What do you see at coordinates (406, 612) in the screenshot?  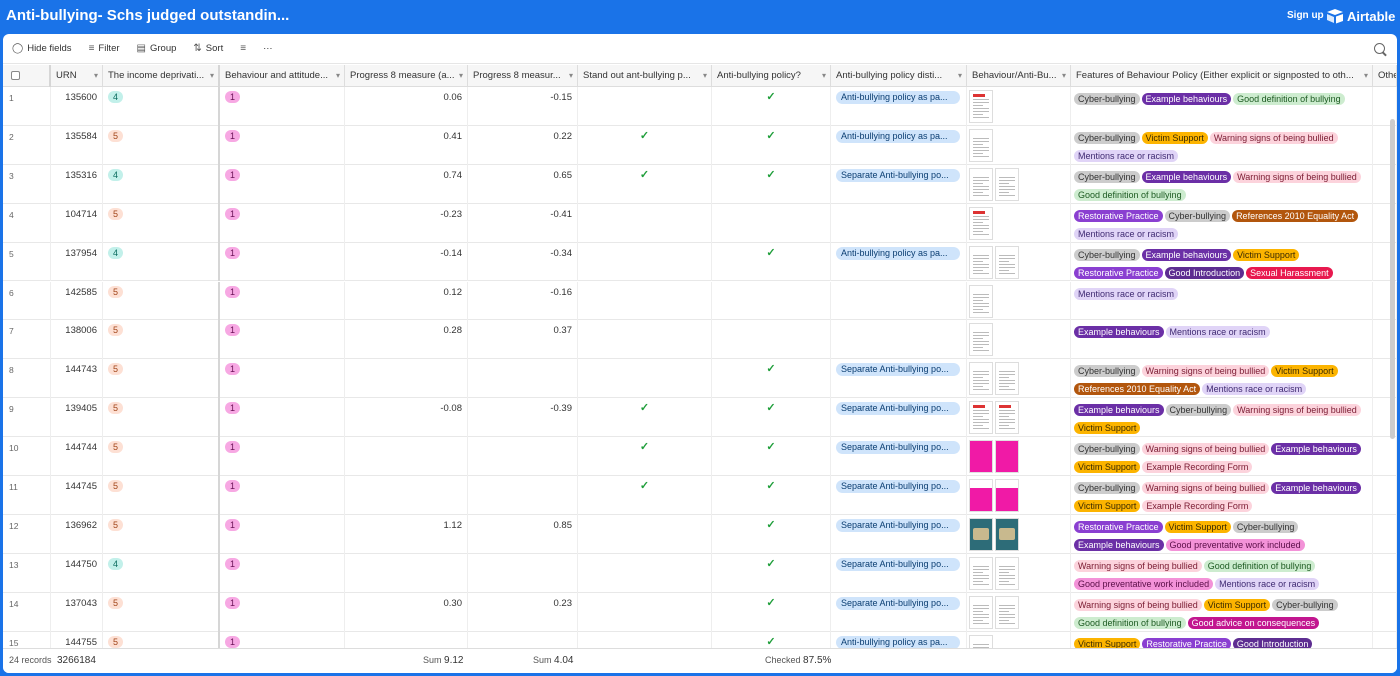 I see `progress8-a-cell: 0.30` at bounding box center [406, 612].